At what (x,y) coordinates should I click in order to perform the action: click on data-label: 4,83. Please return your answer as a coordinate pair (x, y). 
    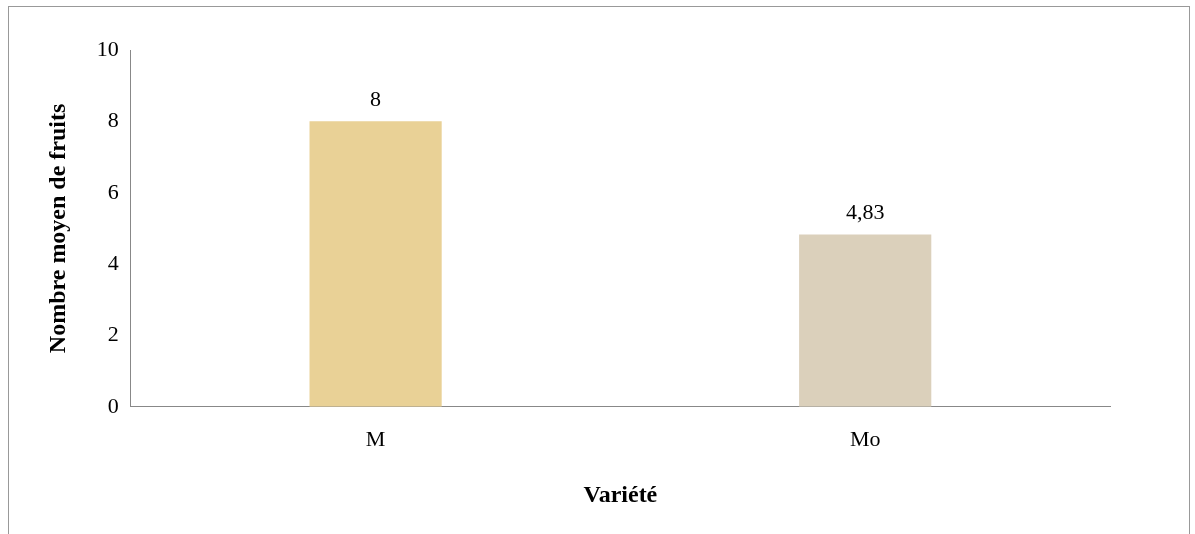
    Looking at the image, I should click on (865, 212).